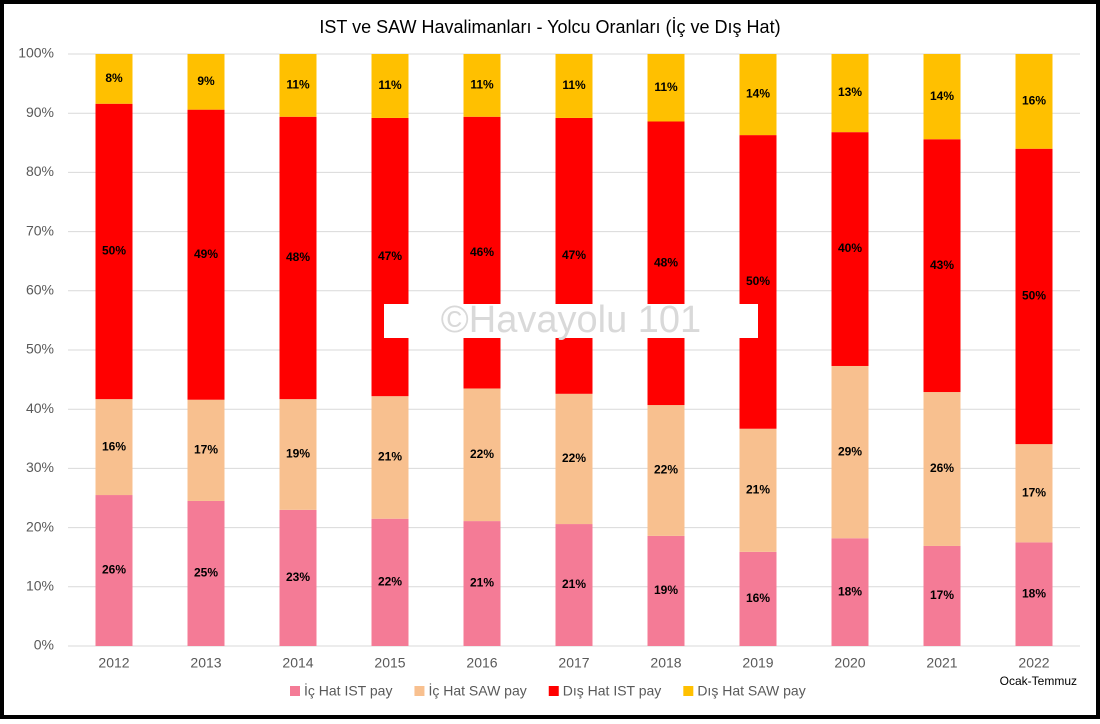 The image size is (1100, 724). I want to click on value-label: 8%, so click(114, 78).